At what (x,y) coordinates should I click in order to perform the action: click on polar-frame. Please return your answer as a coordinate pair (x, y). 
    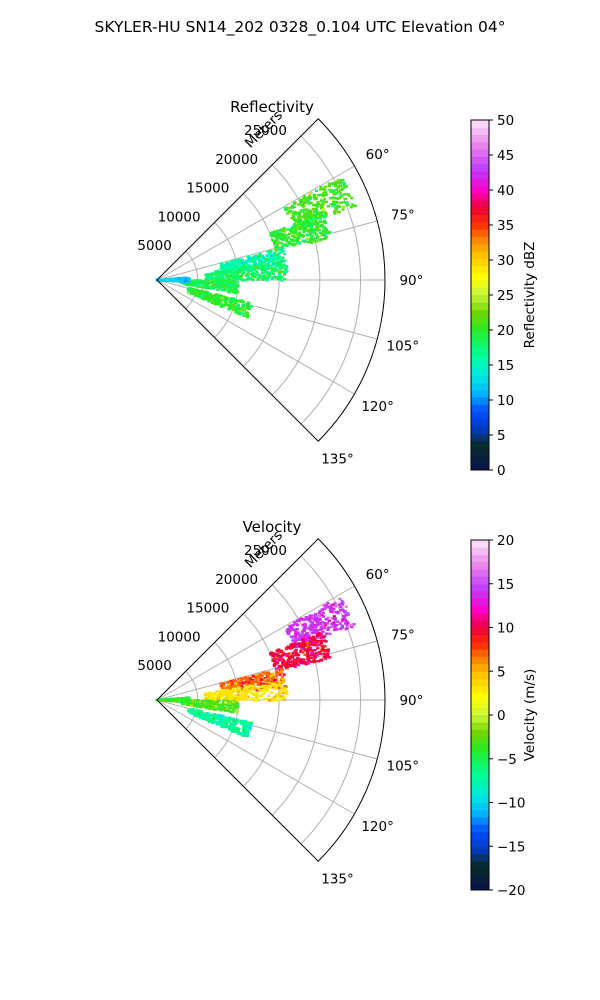
    Looking at the image, I should click on (271, 280).